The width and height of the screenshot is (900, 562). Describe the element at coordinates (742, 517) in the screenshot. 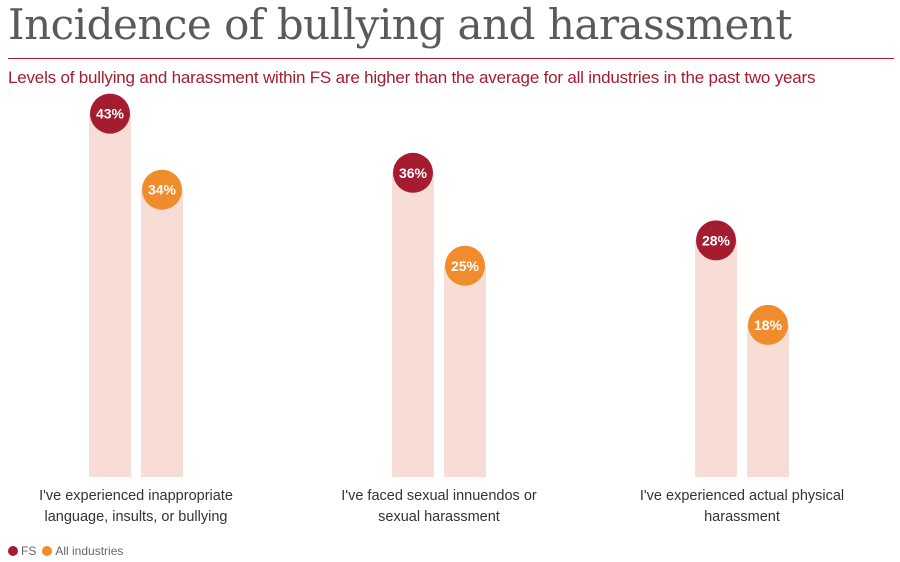

I see `category-label-3-line-2: harassment` at that location.